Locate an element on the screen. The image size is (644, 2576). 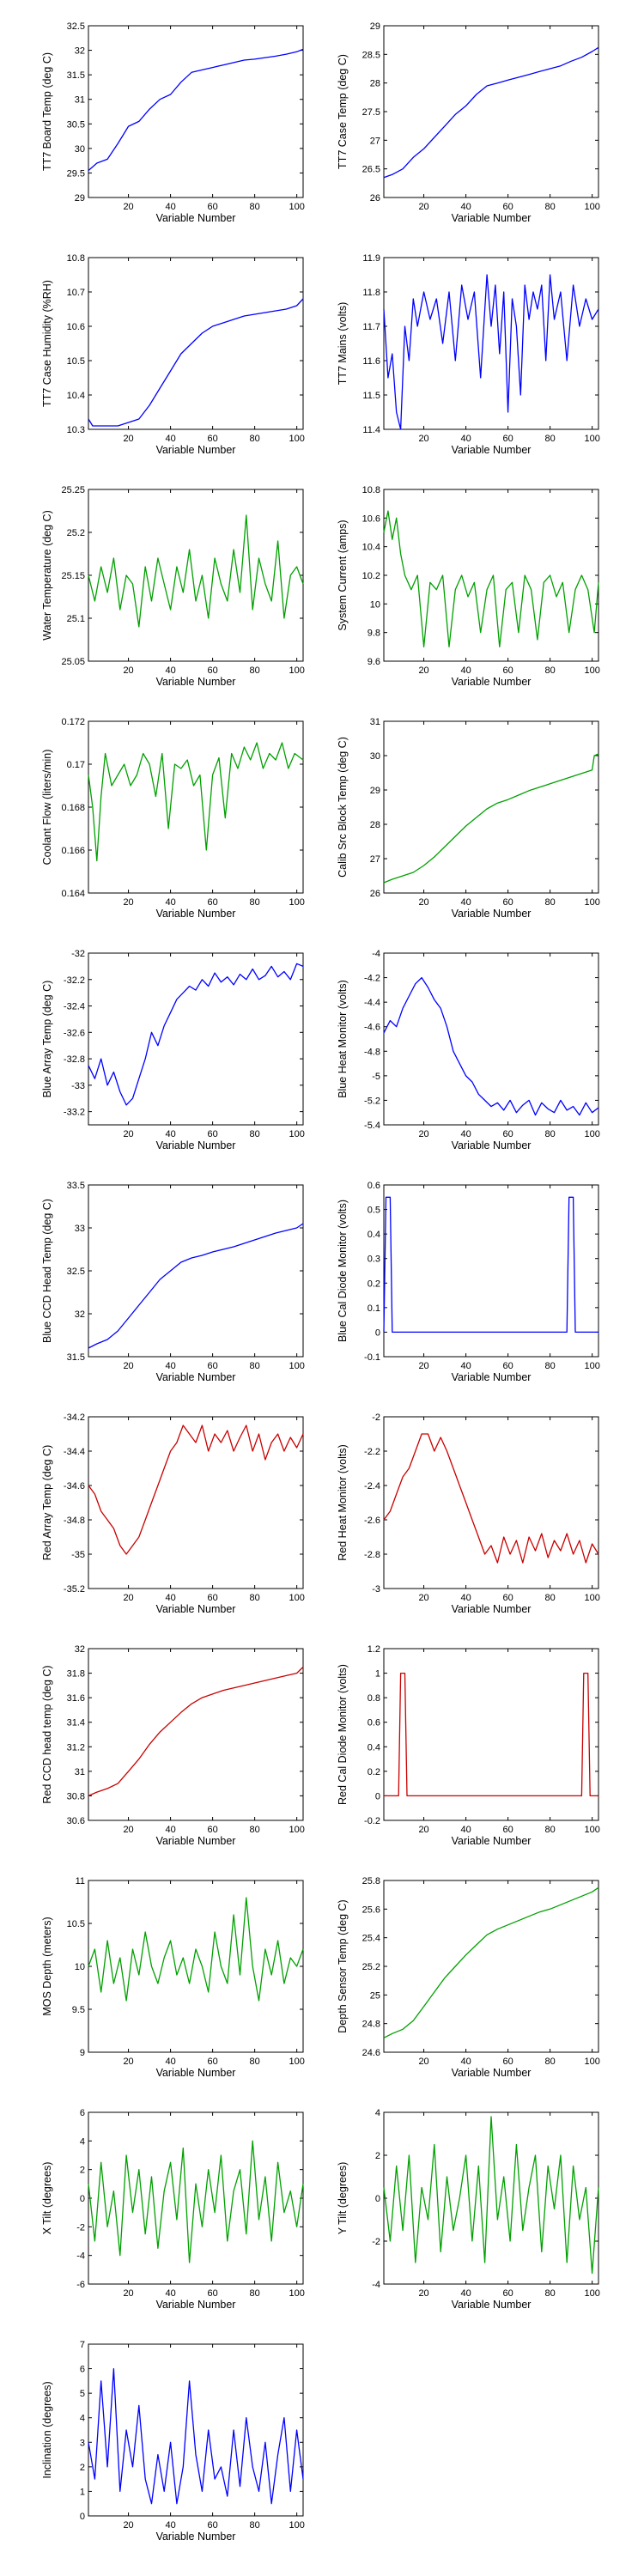
y-tick-label: 28 is located at coordinates (375, 825).